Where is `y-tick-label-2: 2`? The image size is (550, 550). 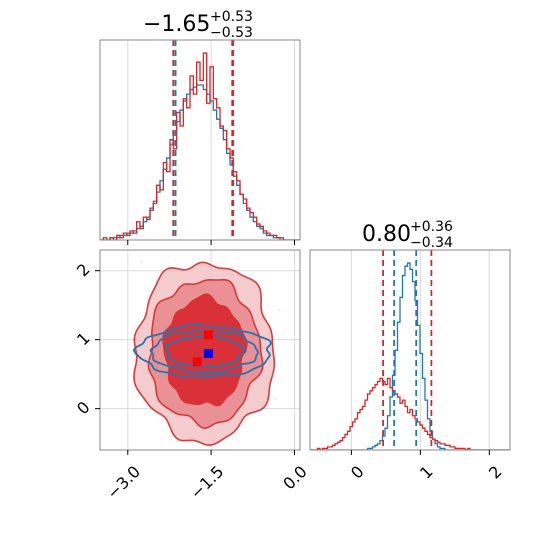
y-tick-label-2: 2 is located at coordinates (83, 270).